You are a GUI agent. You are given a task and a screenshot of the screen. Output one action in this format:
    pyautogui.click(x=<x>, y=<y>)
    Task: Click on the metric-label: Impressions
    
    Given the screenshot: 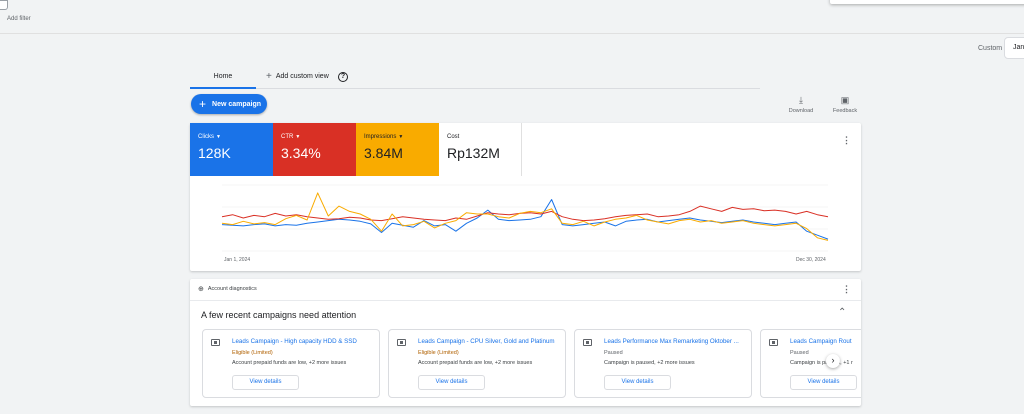 What is the action you would take?
    pyautogui.click(x=380, y=137)
    